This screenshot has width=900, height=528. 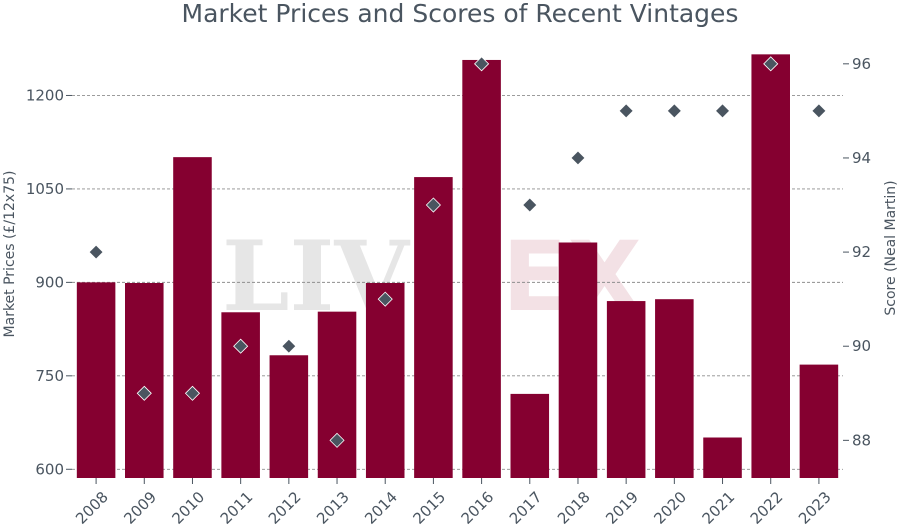 I want to click on x-tick-label: 2013, so click(x=333, y=508).